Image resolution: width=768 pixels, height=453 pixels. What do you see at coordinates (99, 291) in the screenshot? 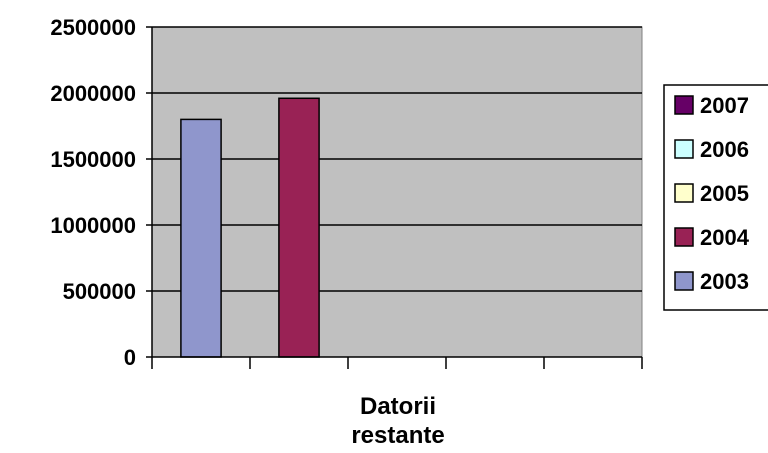
I see `y-tick-label: 500000` at bounding box center [99, 291].